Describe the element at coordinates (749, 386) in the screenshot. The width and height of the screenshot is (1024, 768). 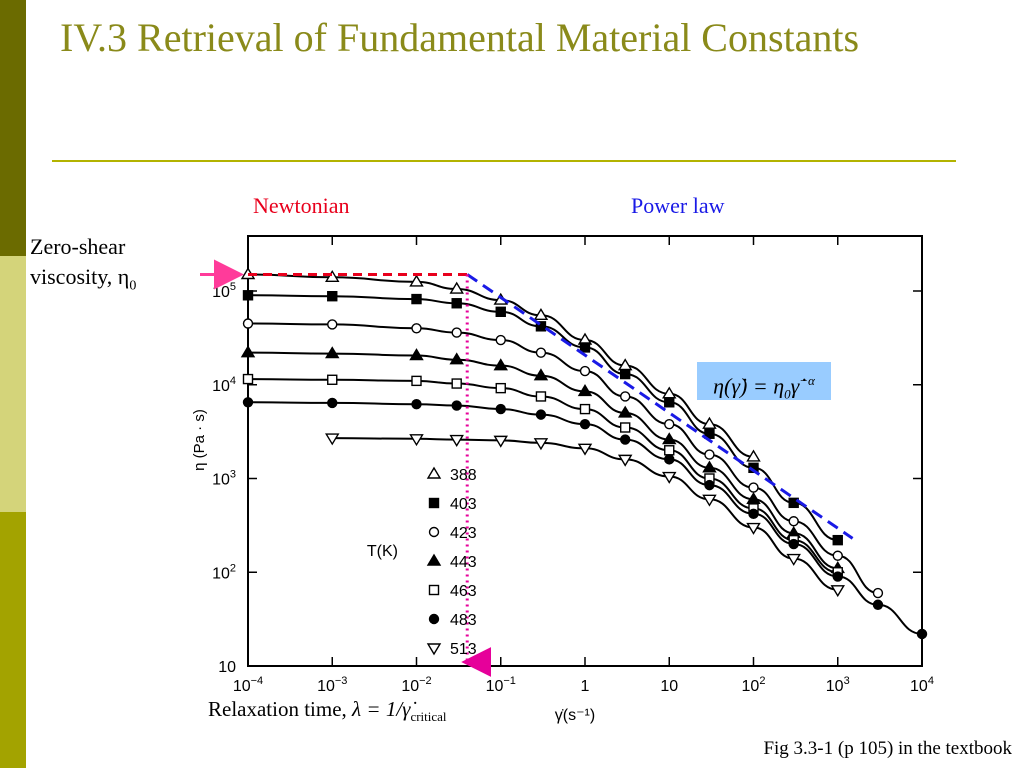
I see `equation-lhs: η(γ̇) = η` at that location.